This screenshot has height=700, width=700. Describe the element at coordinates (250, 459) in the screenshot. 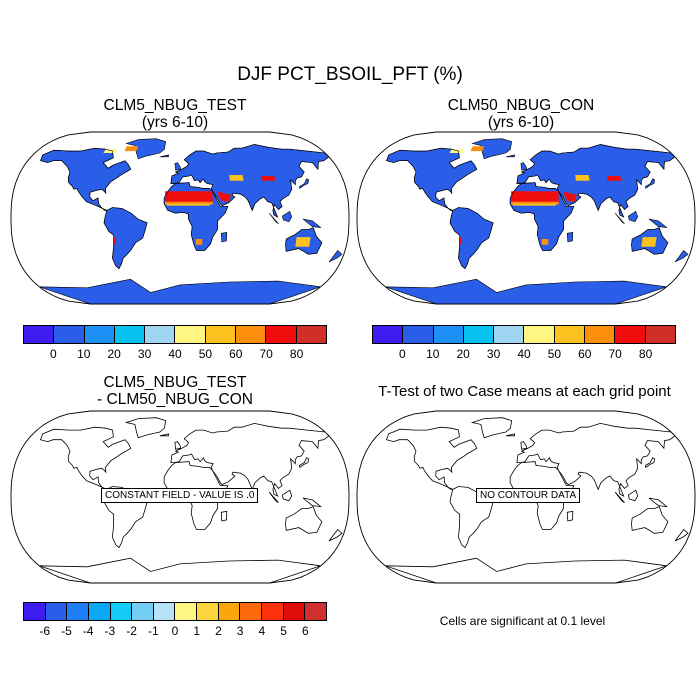

I see `landmass-eu` at that location.